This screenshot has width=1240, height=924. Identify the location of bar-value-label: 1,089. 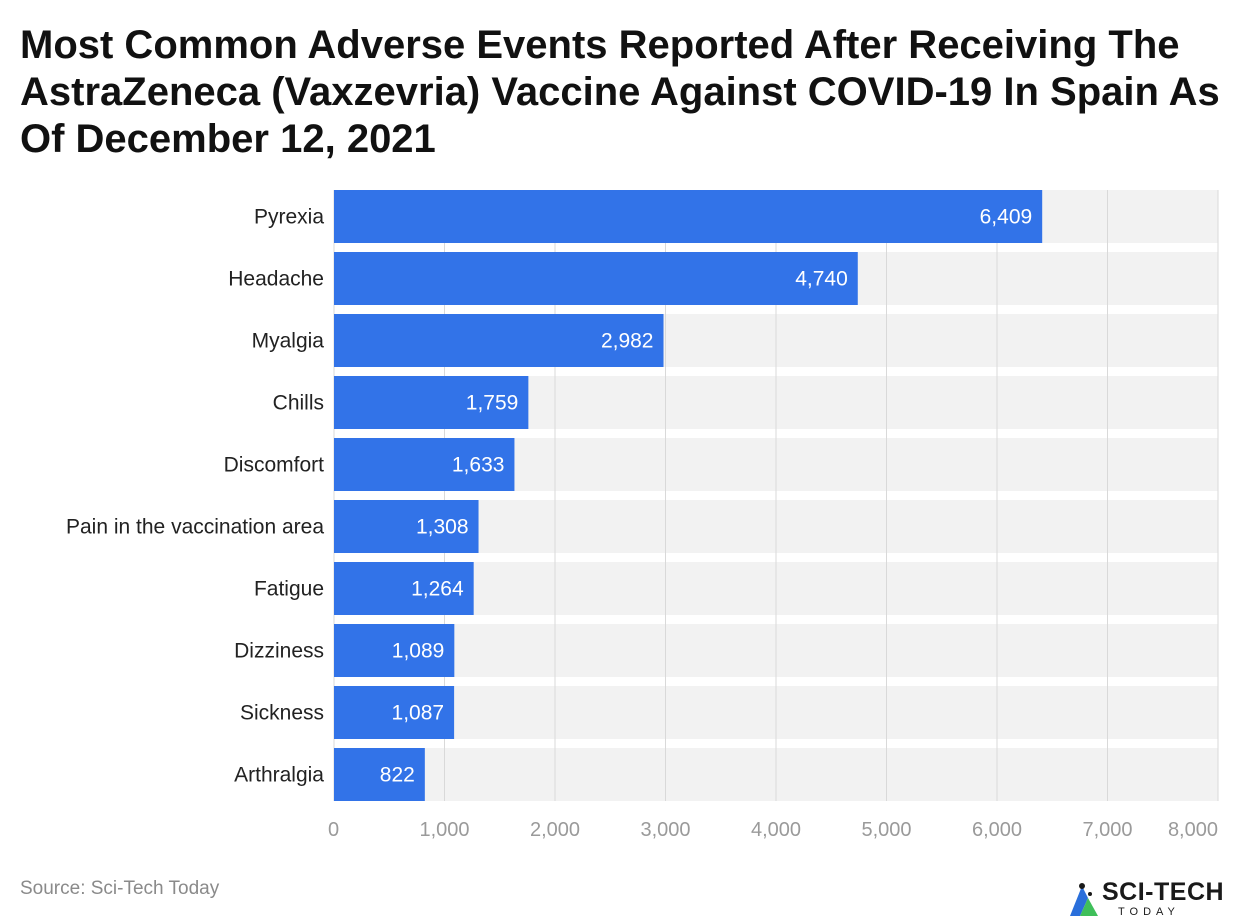
(418, 651).